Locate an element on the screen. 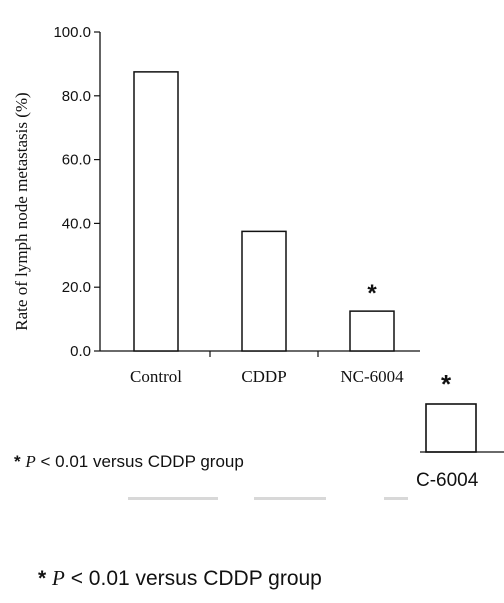 This screenshot has width=504, height=603. bar-cddp is located at coordinates (264, 291).